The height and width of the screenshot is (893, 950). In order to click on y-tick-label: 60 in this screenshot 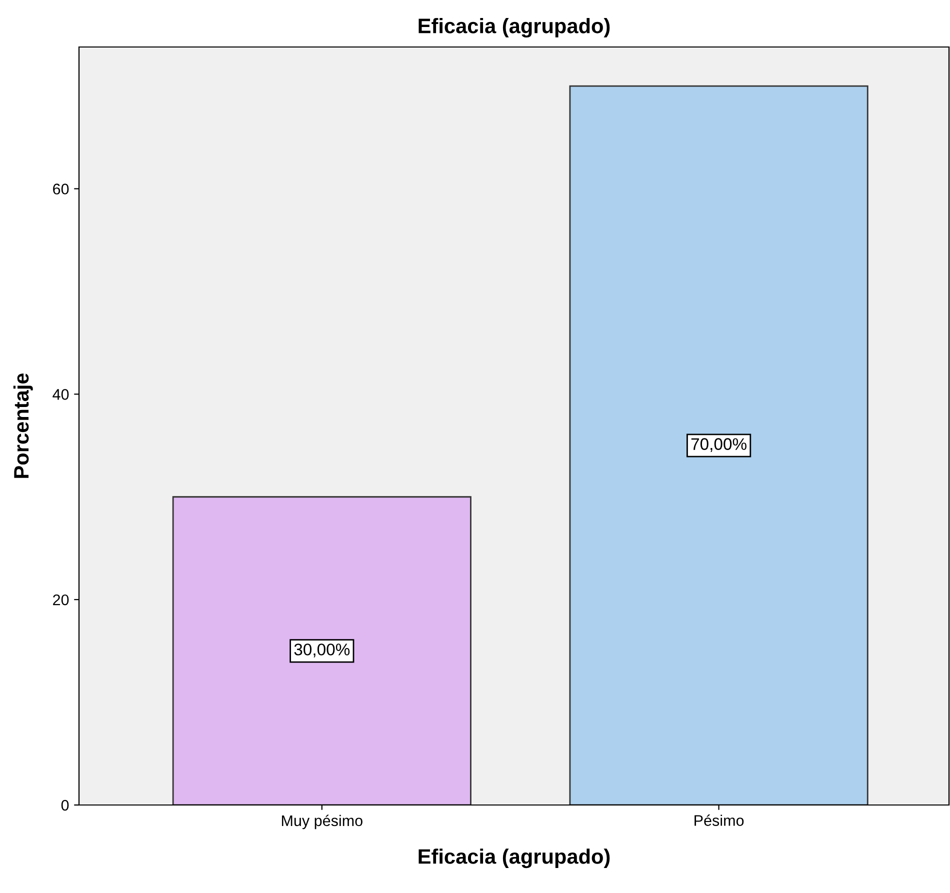, I will do `click(61, 189)`.